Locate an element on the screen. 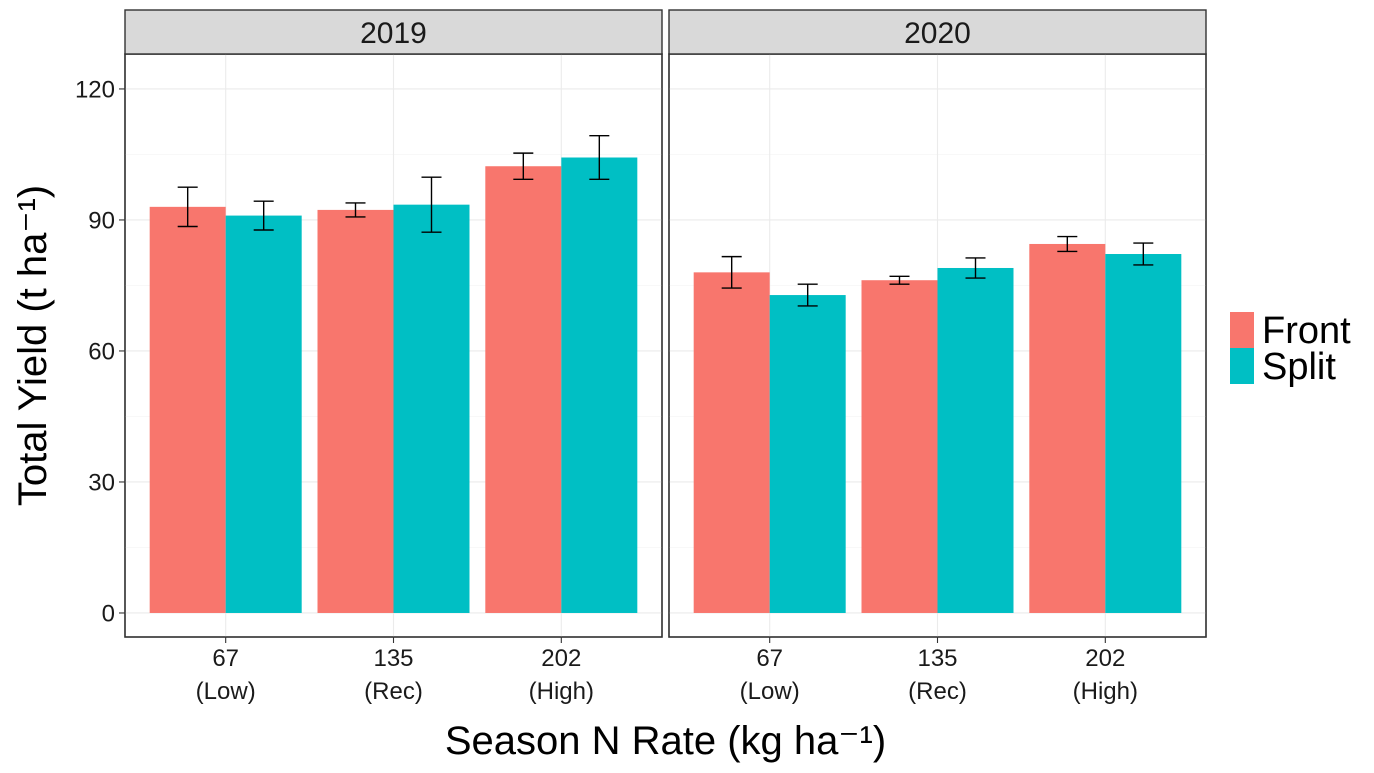 This screenshot has width=1374, height=773. y-tick-label: 0 is located at coordinates (108, 613).